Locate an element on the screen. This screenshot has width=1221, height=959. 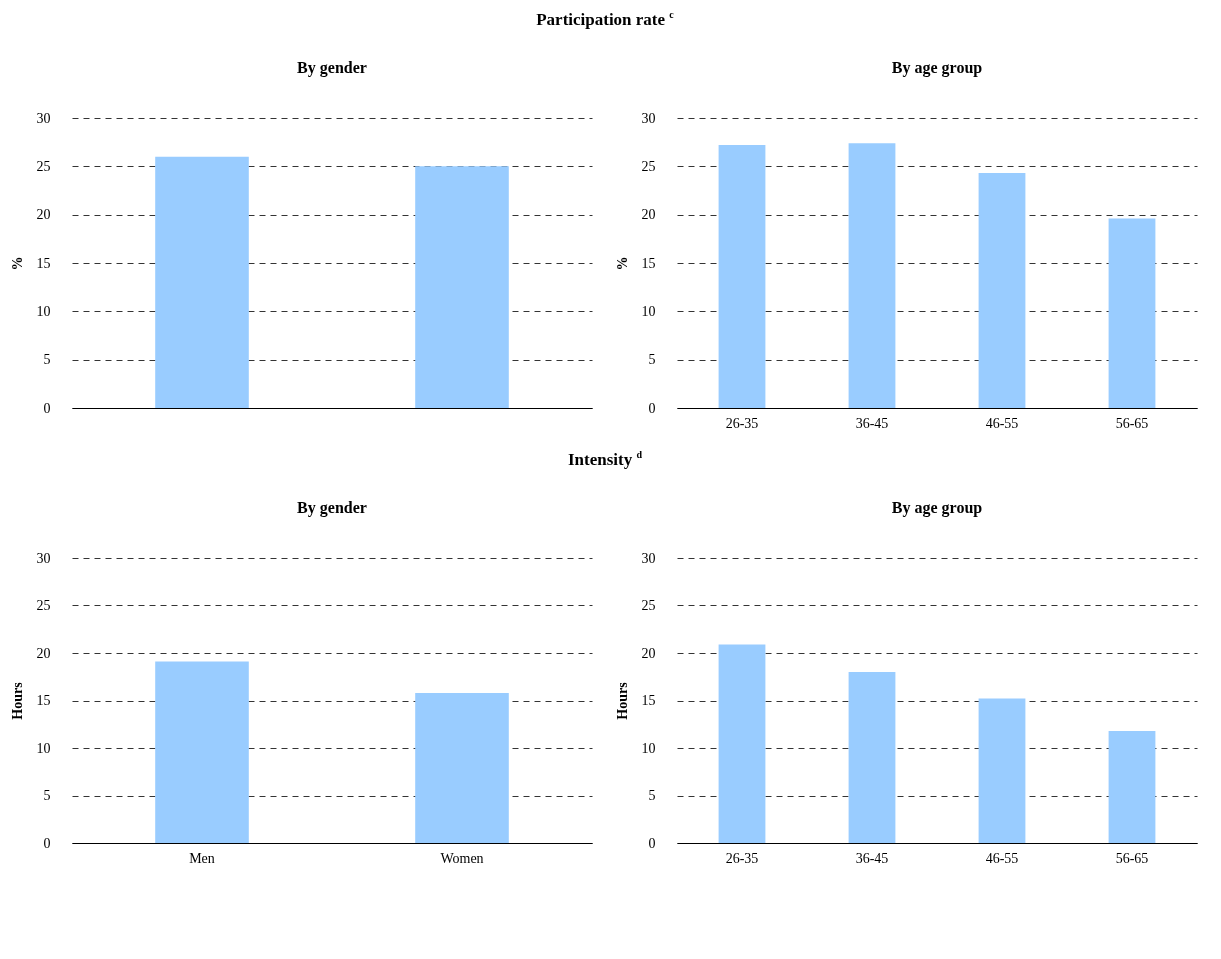
text: Participation rate $^{c}$ is located at coordinates (605, 19).